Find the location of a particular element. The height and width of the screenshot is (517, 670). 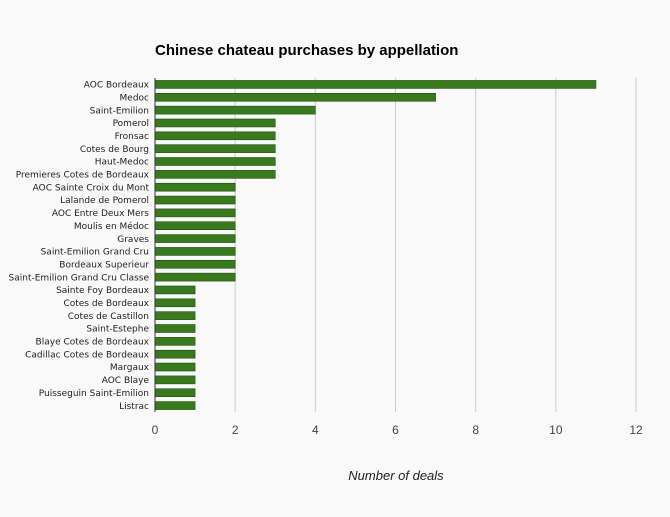

category-label: Puisseguin Saint-Emilion is located at coordinates (94, 394).